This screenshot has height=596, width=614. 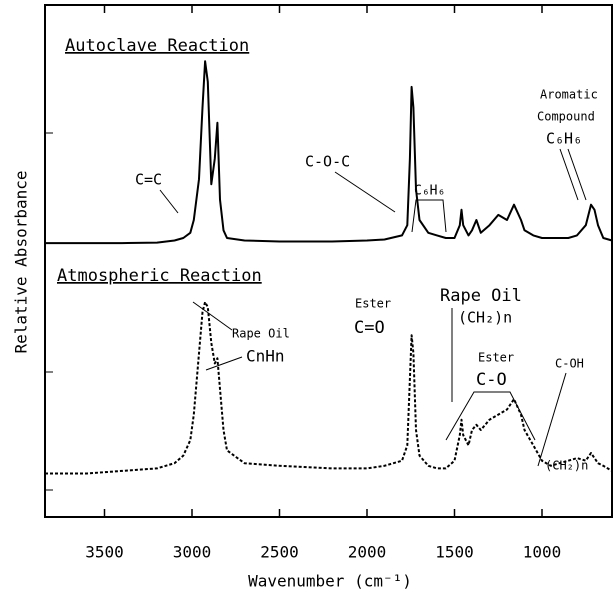 What do you see at coordinates (104, 552) in the screenshot?
I see `x-tick-label: 3500` at bounding box center [104, 552].